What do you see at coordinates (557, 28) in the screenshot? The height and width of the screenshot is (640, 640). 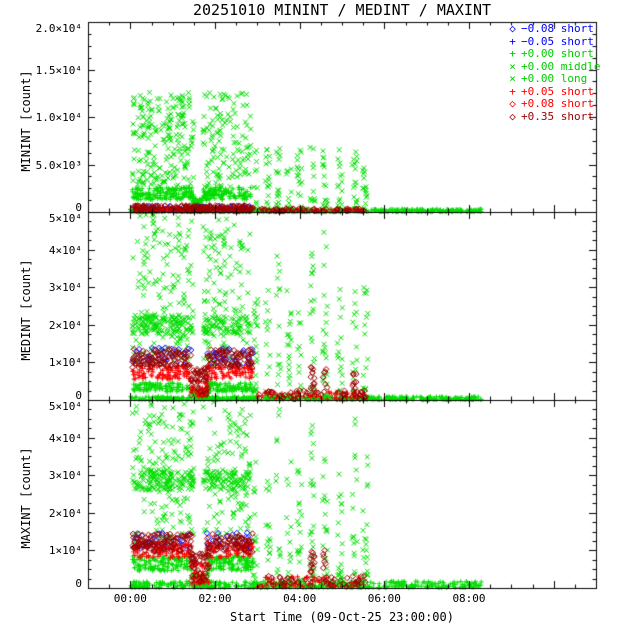 I see `legend-item-label: −0.08 short` at bounding box center [557, 28].